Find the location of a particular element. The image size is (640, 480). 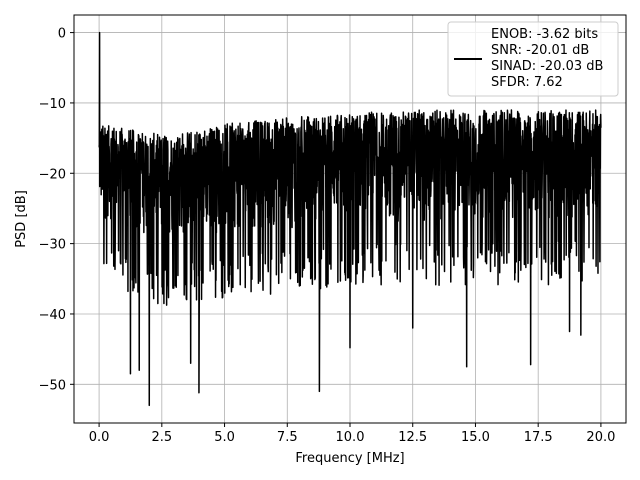

y-tick-label: −10 is located at coordinates (52, 104).